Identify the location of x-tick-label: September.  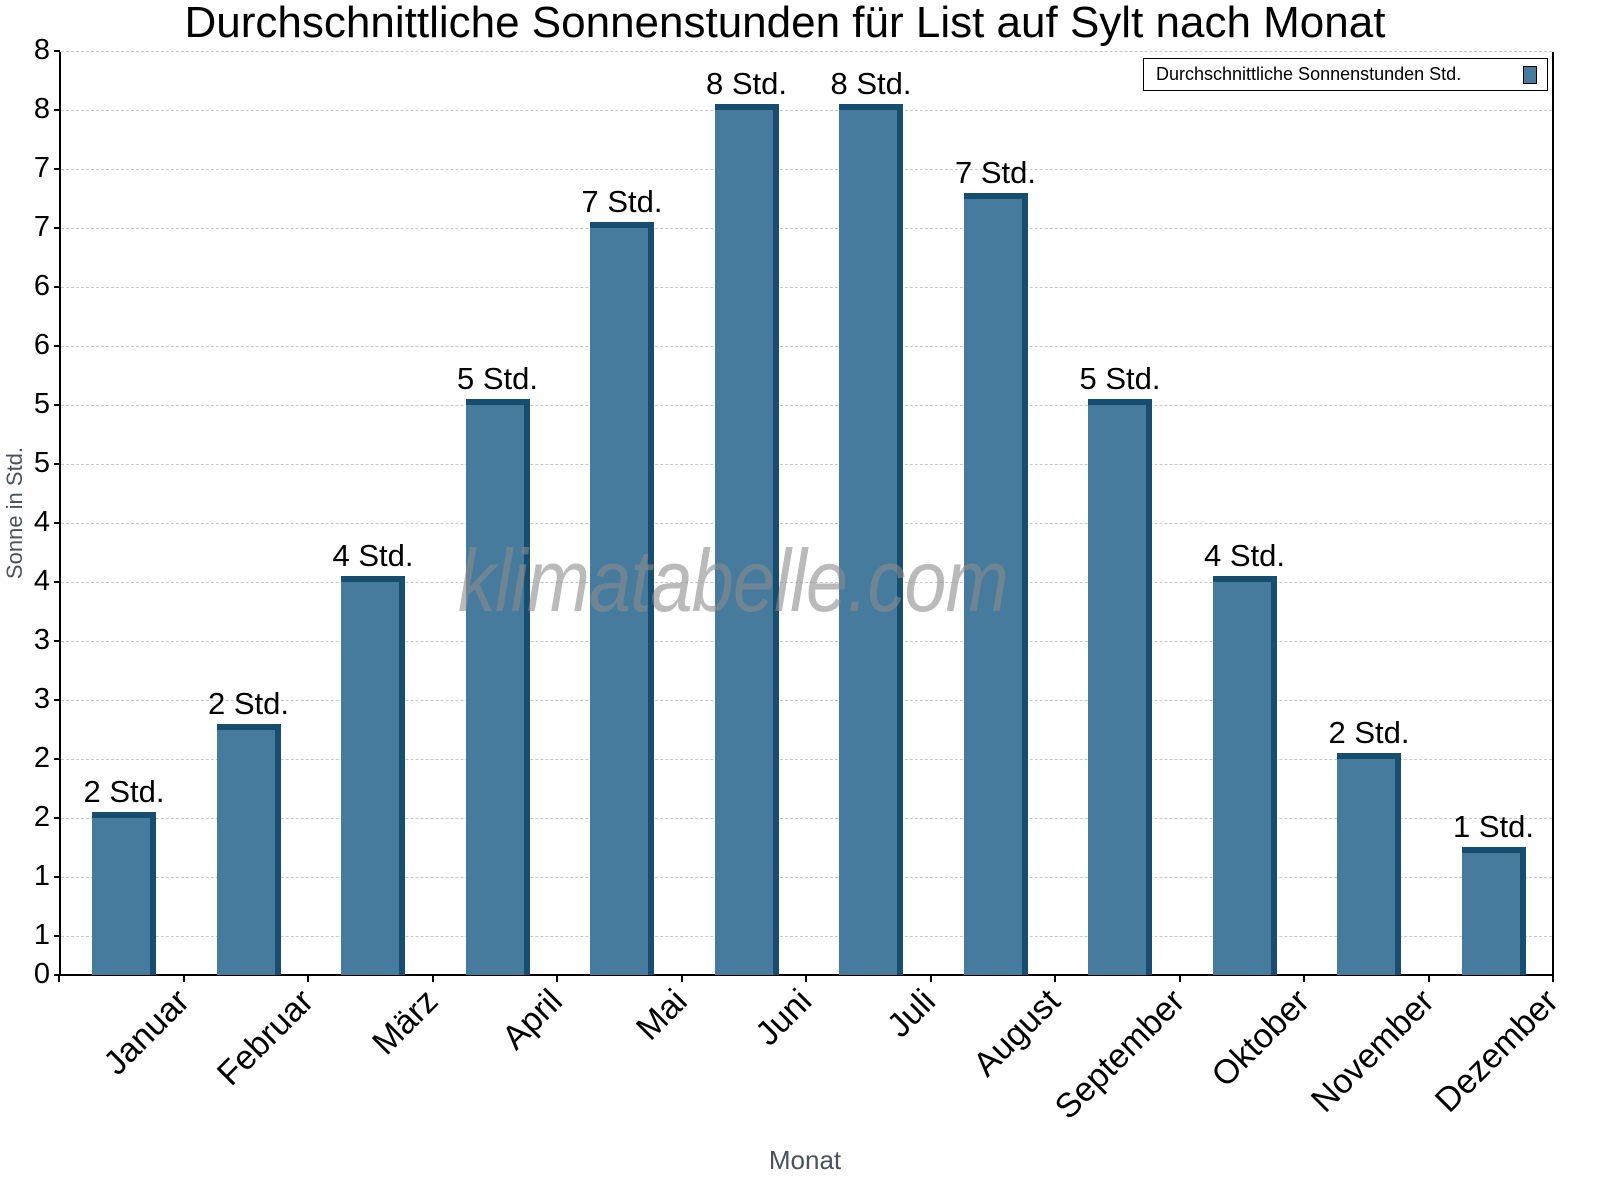
(1120, 1054).